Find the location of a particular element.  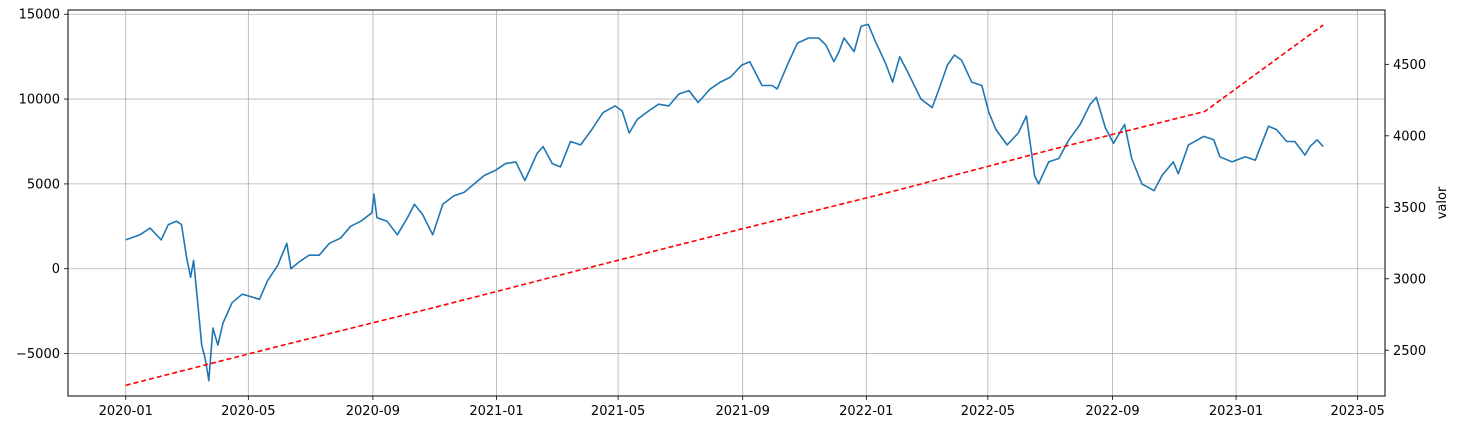

y-left-tick-label: 5000 is located at coordinates (43, 184).